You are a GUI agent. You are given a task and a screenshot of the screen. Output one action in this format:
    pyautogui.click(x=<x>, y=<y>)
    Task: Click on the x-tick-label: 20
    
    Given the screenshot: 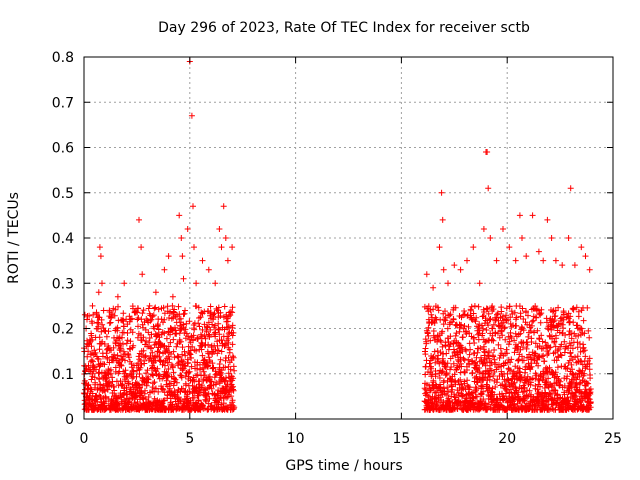 What is the action you would take?
    pyautogui.click(x=507, y=439)
    